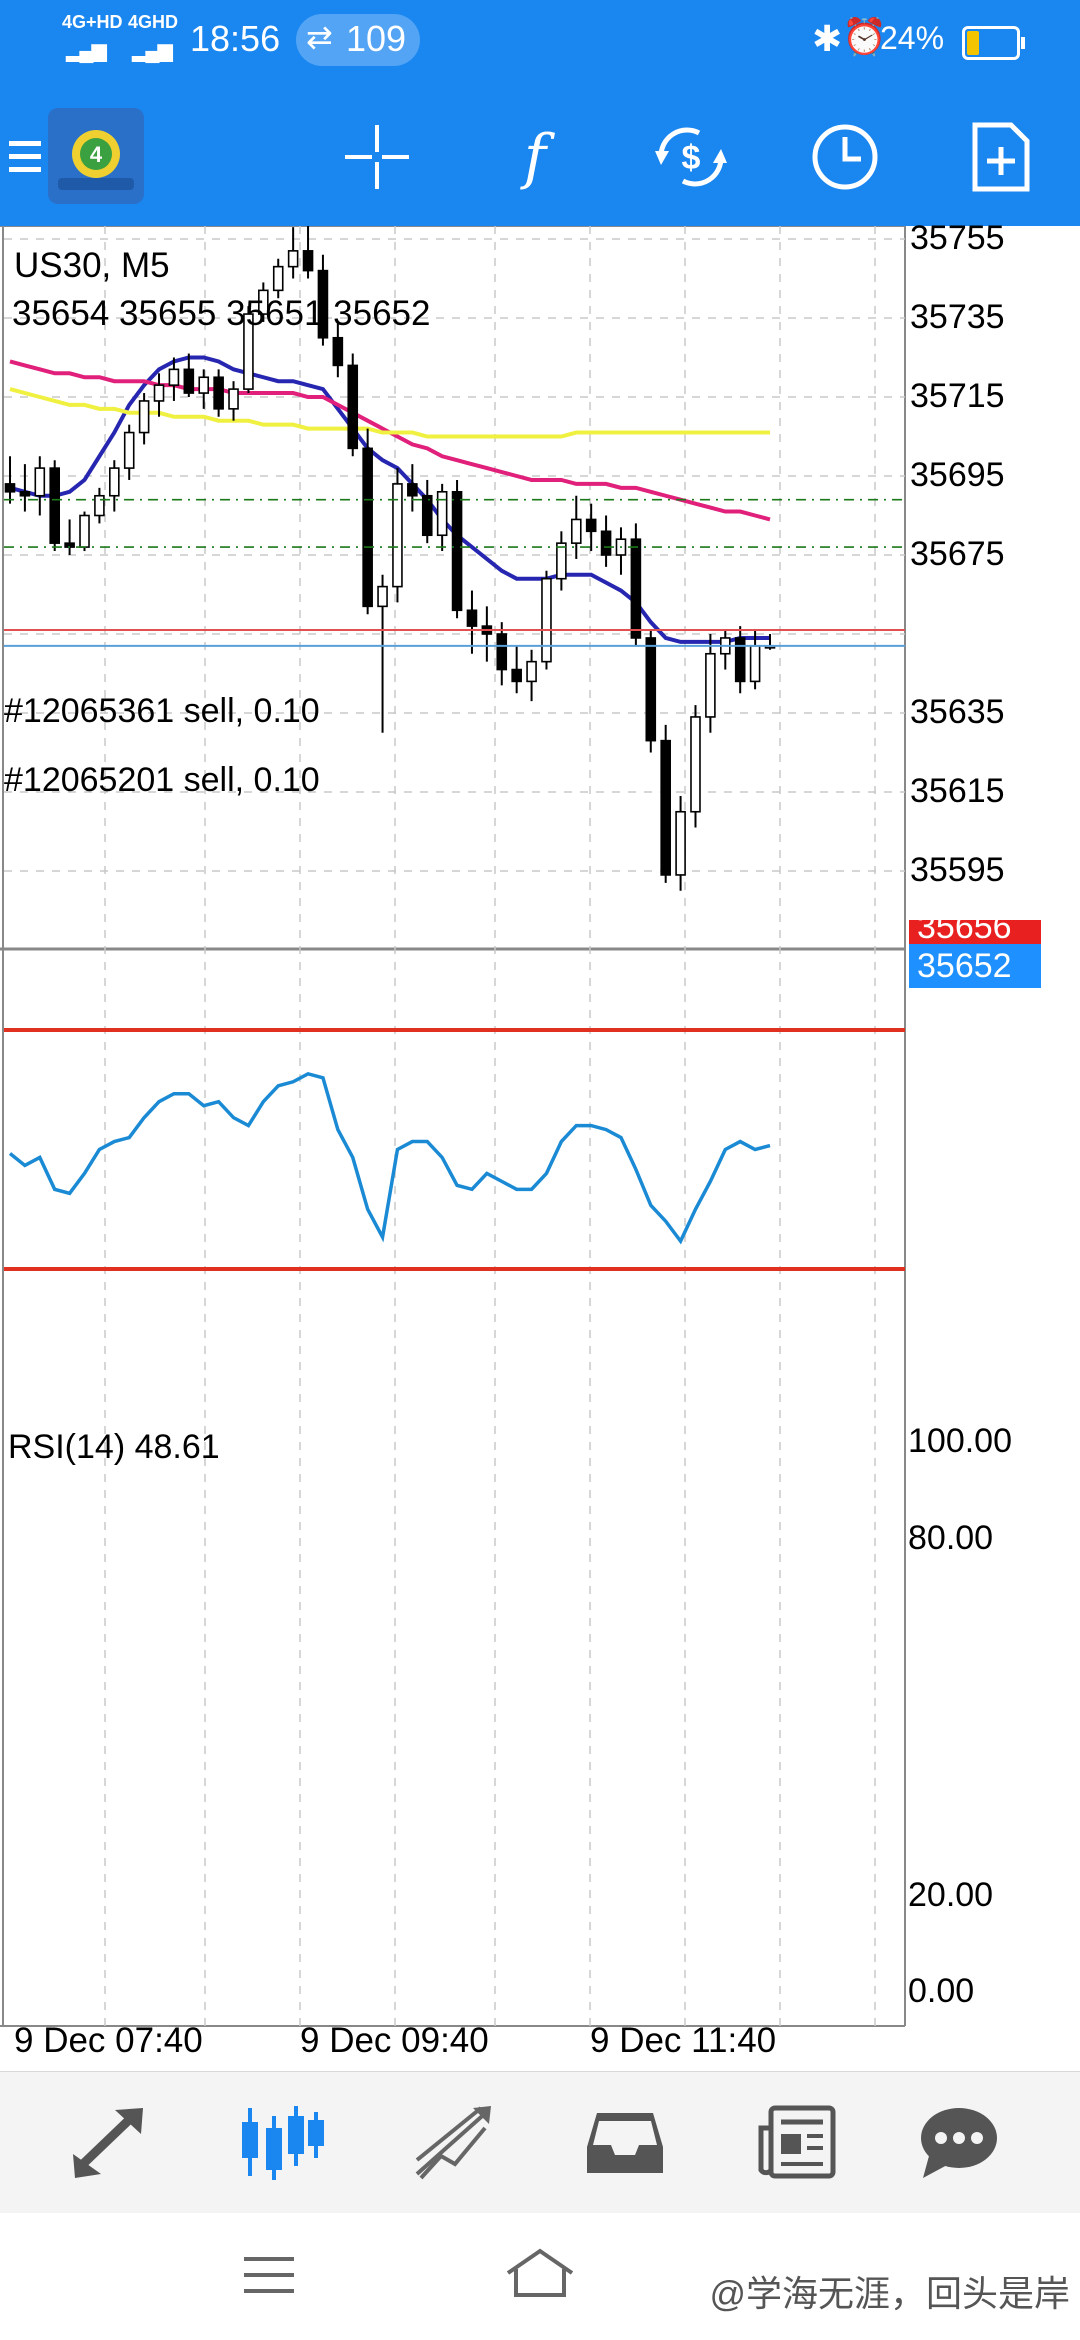 The height and width of the screenshot is (2340, 1080). What do you see at coordinates (951, 1895) in the screenshot?
I see `rsi-level-label: 20.00` at bounding box center [951, 1895].